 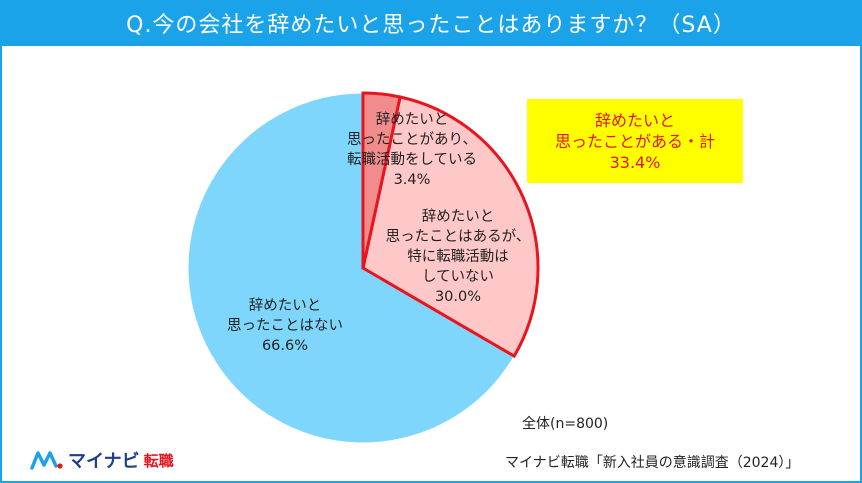 I want to click on slice-label-66-6: 辞めたいと 思ったことはない 66.6%, so click(x=285, y=326).